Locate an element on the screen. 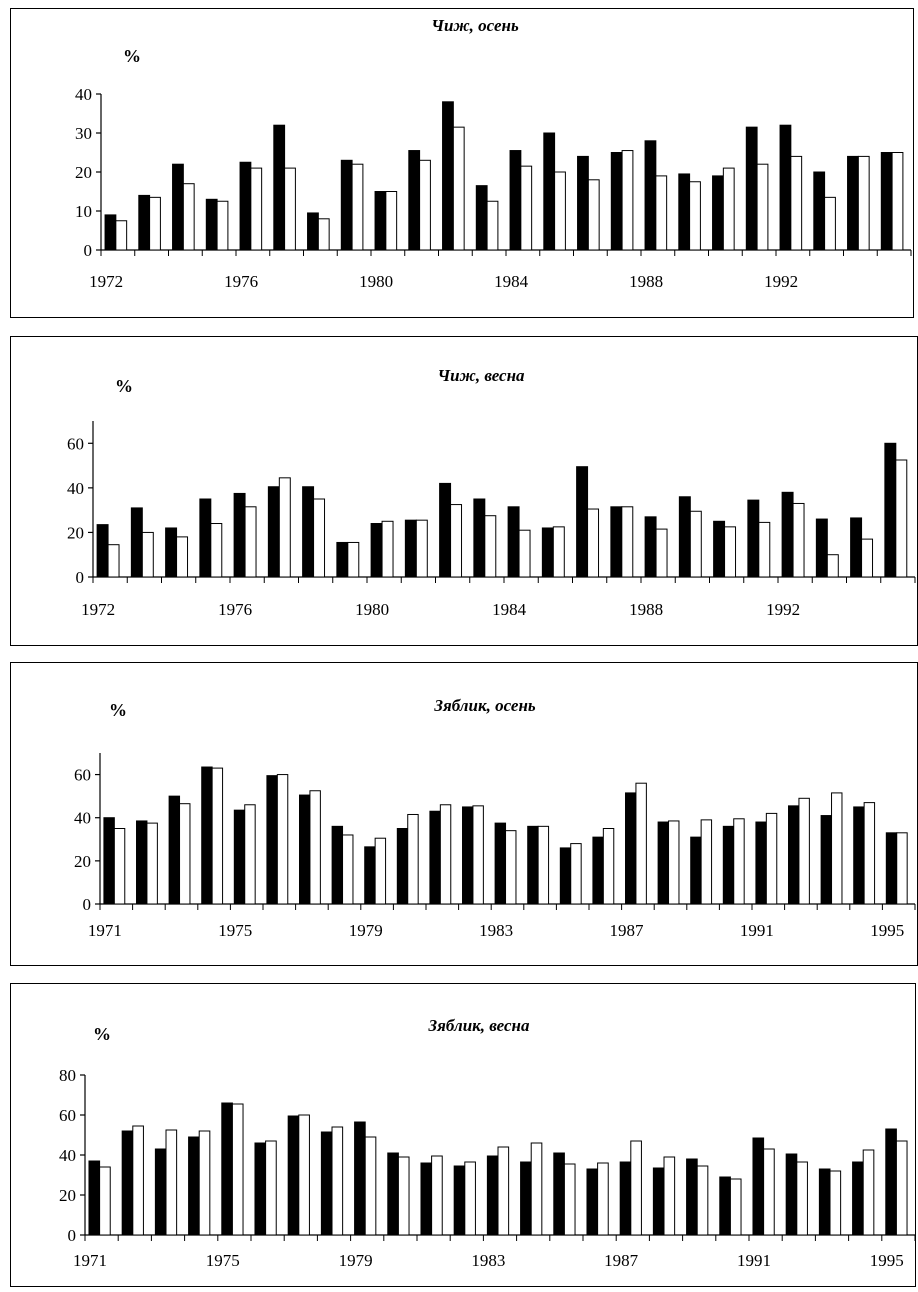 Image resolution: width=918 pixels, height=1292 pixels. x-tick-label: 1991 is located at coordinates (754, 1260).